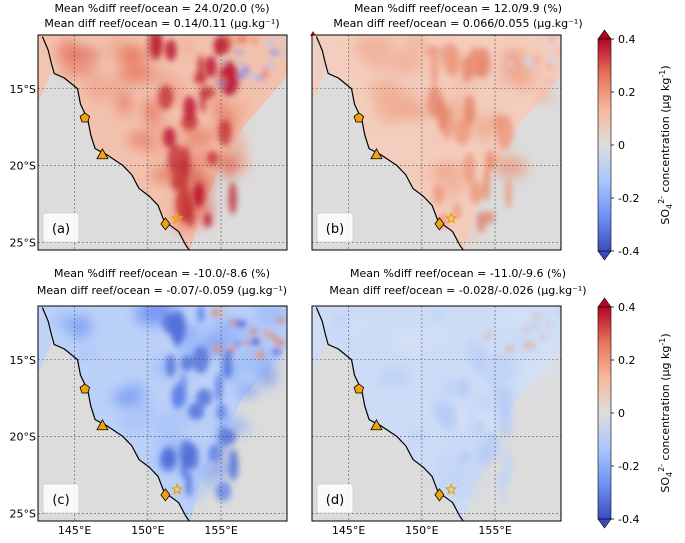 The width and height of the screenshot is (685, 543). I want to click on colorbar-tick-label: -0.4, so click(628, 251).